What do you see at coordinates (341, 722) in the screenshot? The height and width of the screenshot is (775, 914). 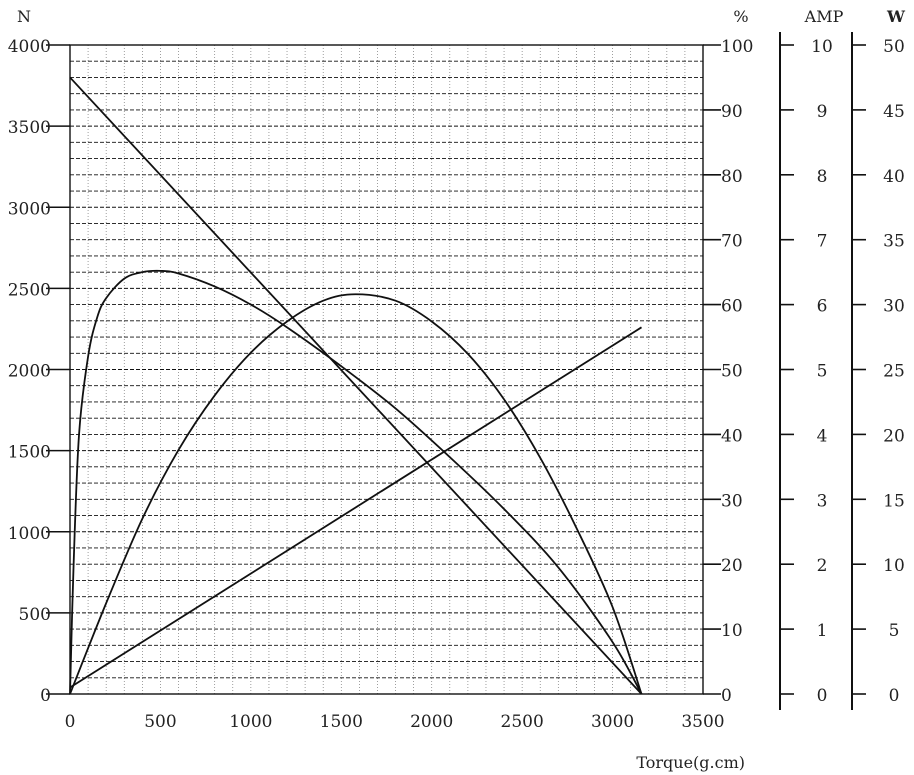 I see `x-tick-label: 1500` at bounding box center [341, 722].